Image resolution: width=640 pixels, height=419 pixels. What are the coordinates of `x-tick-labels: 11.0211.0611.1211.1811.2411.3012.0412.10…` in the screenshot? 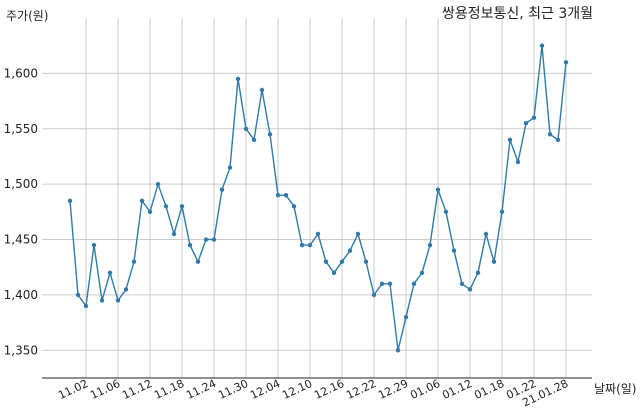 It's located at (313, 393).